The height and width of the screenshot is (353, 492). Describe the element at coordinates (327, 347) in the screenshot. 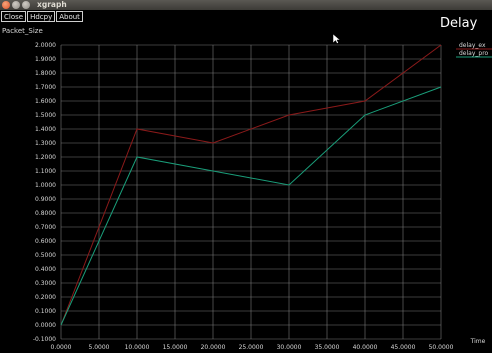

I see `x-tick-label: 35.0000` at that location.